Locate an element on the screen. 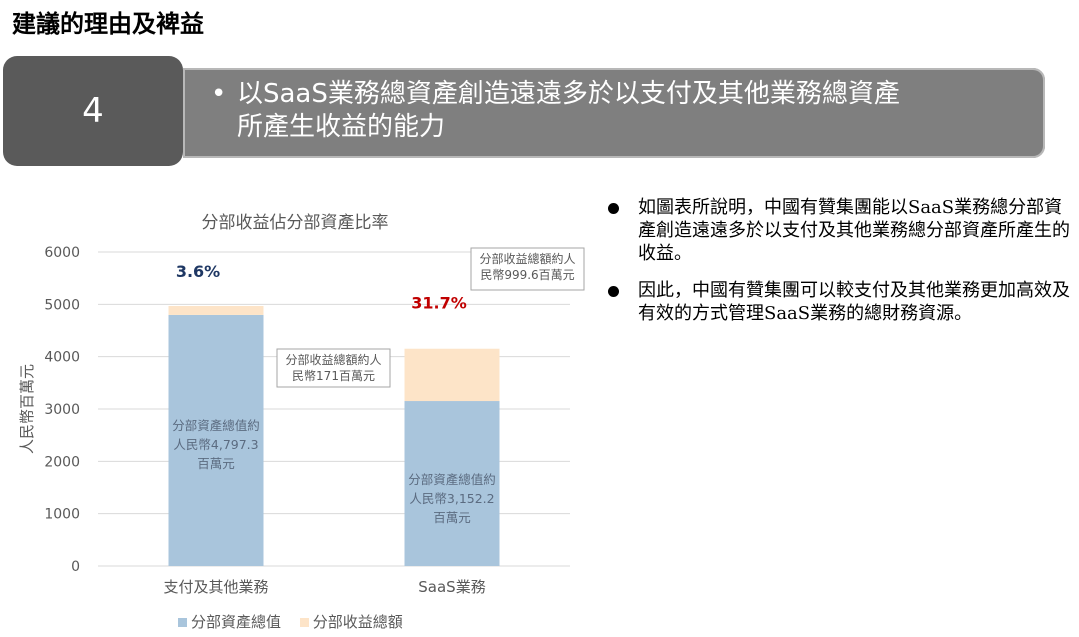 The width and height of the screenshot is (1079, 637). y-tick-label: 1000 is located at coordinates (62, 515).